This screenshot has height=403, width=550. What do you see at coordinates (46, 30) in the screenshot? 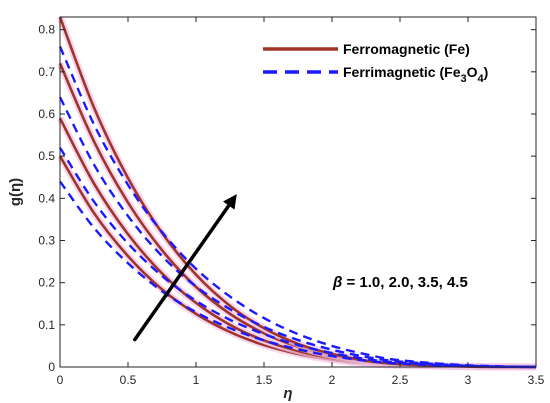
I see `y-tick-label: 0.8` at bounding box center [46, 30].